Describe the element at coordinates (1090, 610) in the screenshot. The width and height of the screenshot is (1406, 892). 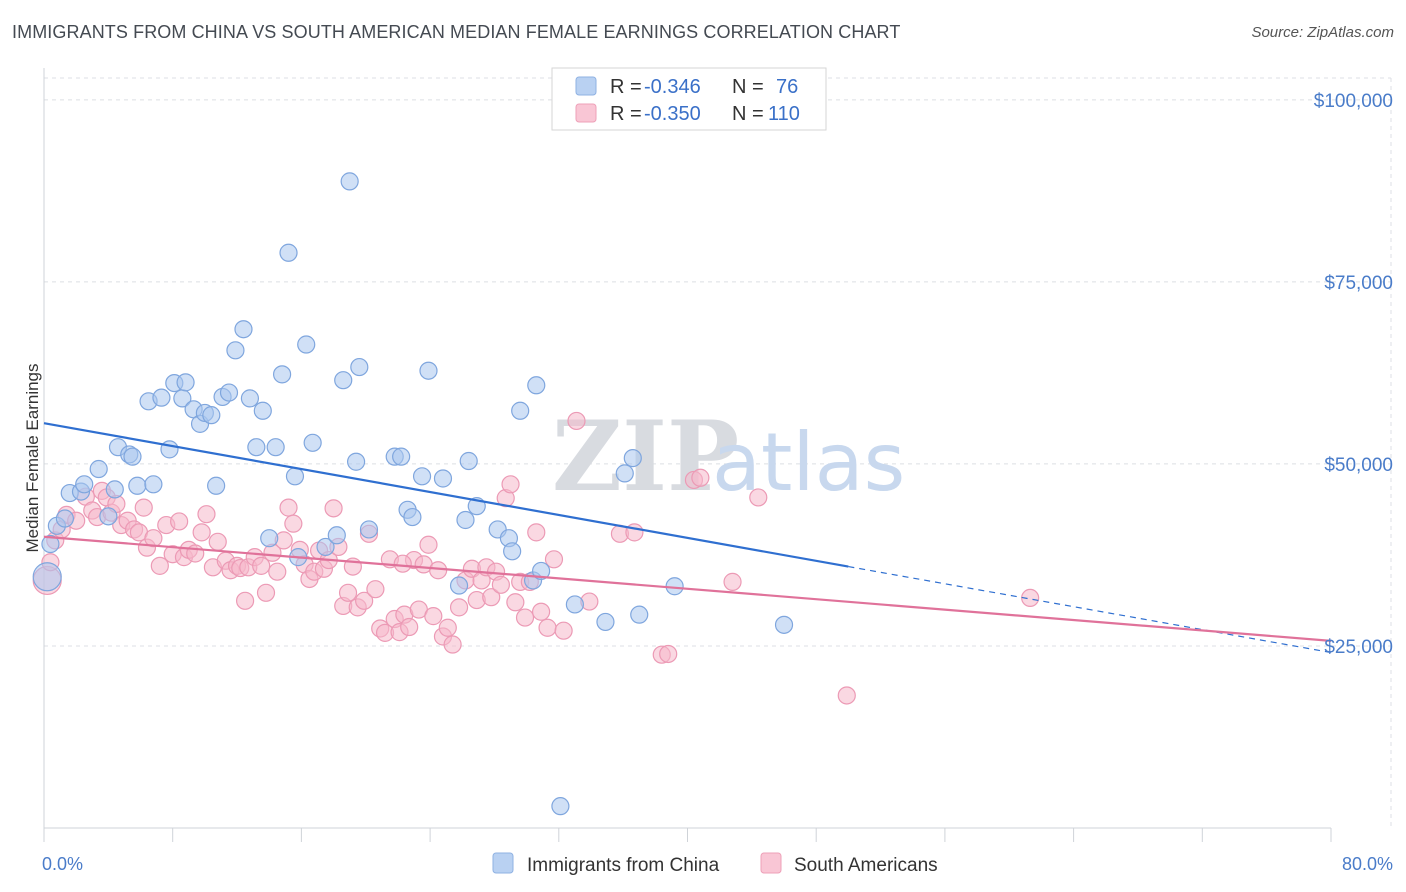
I see `china-trend-extension` at that location.